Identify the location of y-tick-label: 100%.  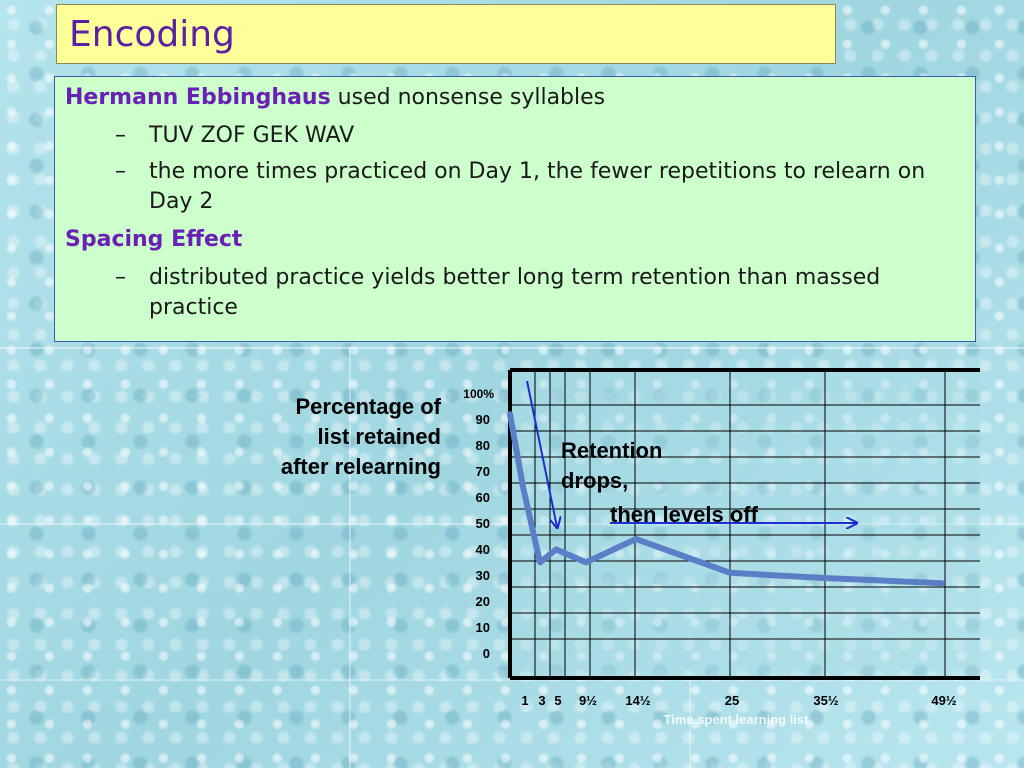
(478, 394).